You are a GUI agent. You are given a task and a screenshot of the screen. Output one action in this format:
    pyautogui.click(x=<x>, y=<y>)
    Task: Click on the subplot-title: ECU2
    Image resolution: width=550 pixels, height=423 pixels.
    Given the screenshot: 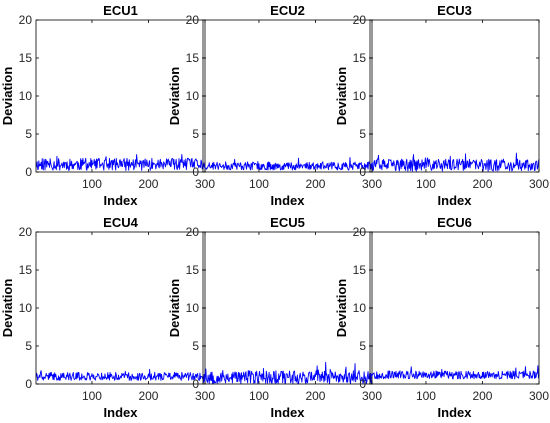 What is the action you would take?
    pyautogui.click(x=287, y=10)
    